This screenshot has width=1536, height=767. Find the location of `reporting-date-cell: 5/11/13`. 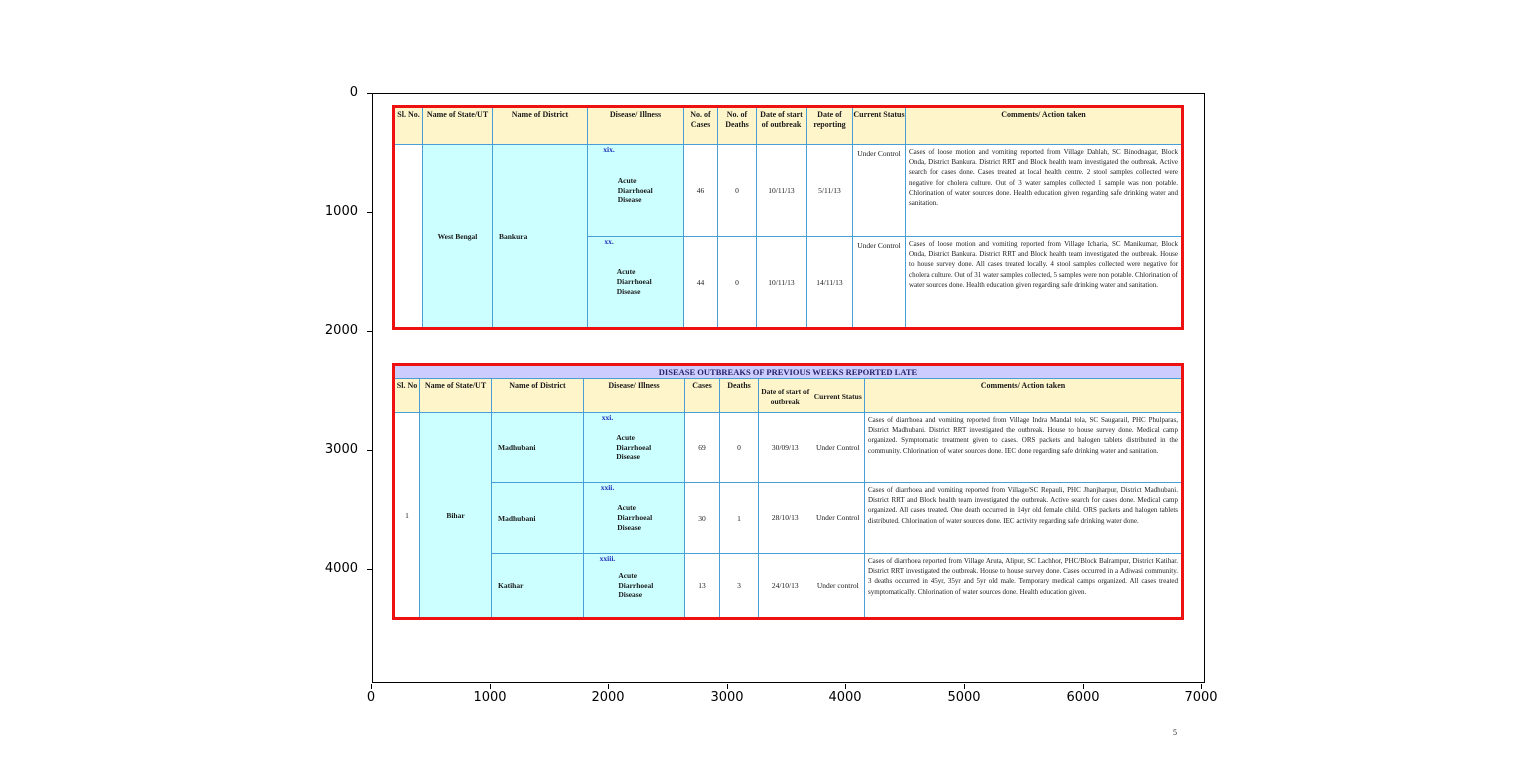

reporting-date-cell: 5/11/13 is located at coordinates (830, 191).